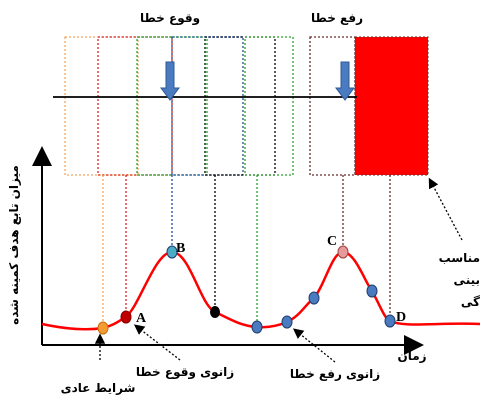  Describe the element at coordinates (391, 106) in the screenshot. I see `prediction-window` at that location.